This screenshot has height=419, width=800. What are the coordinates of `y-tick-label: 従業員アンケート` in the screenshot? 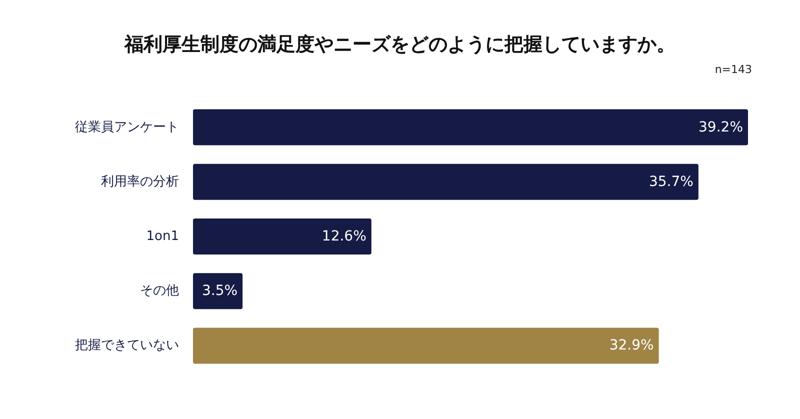 It's located at (127, 127).